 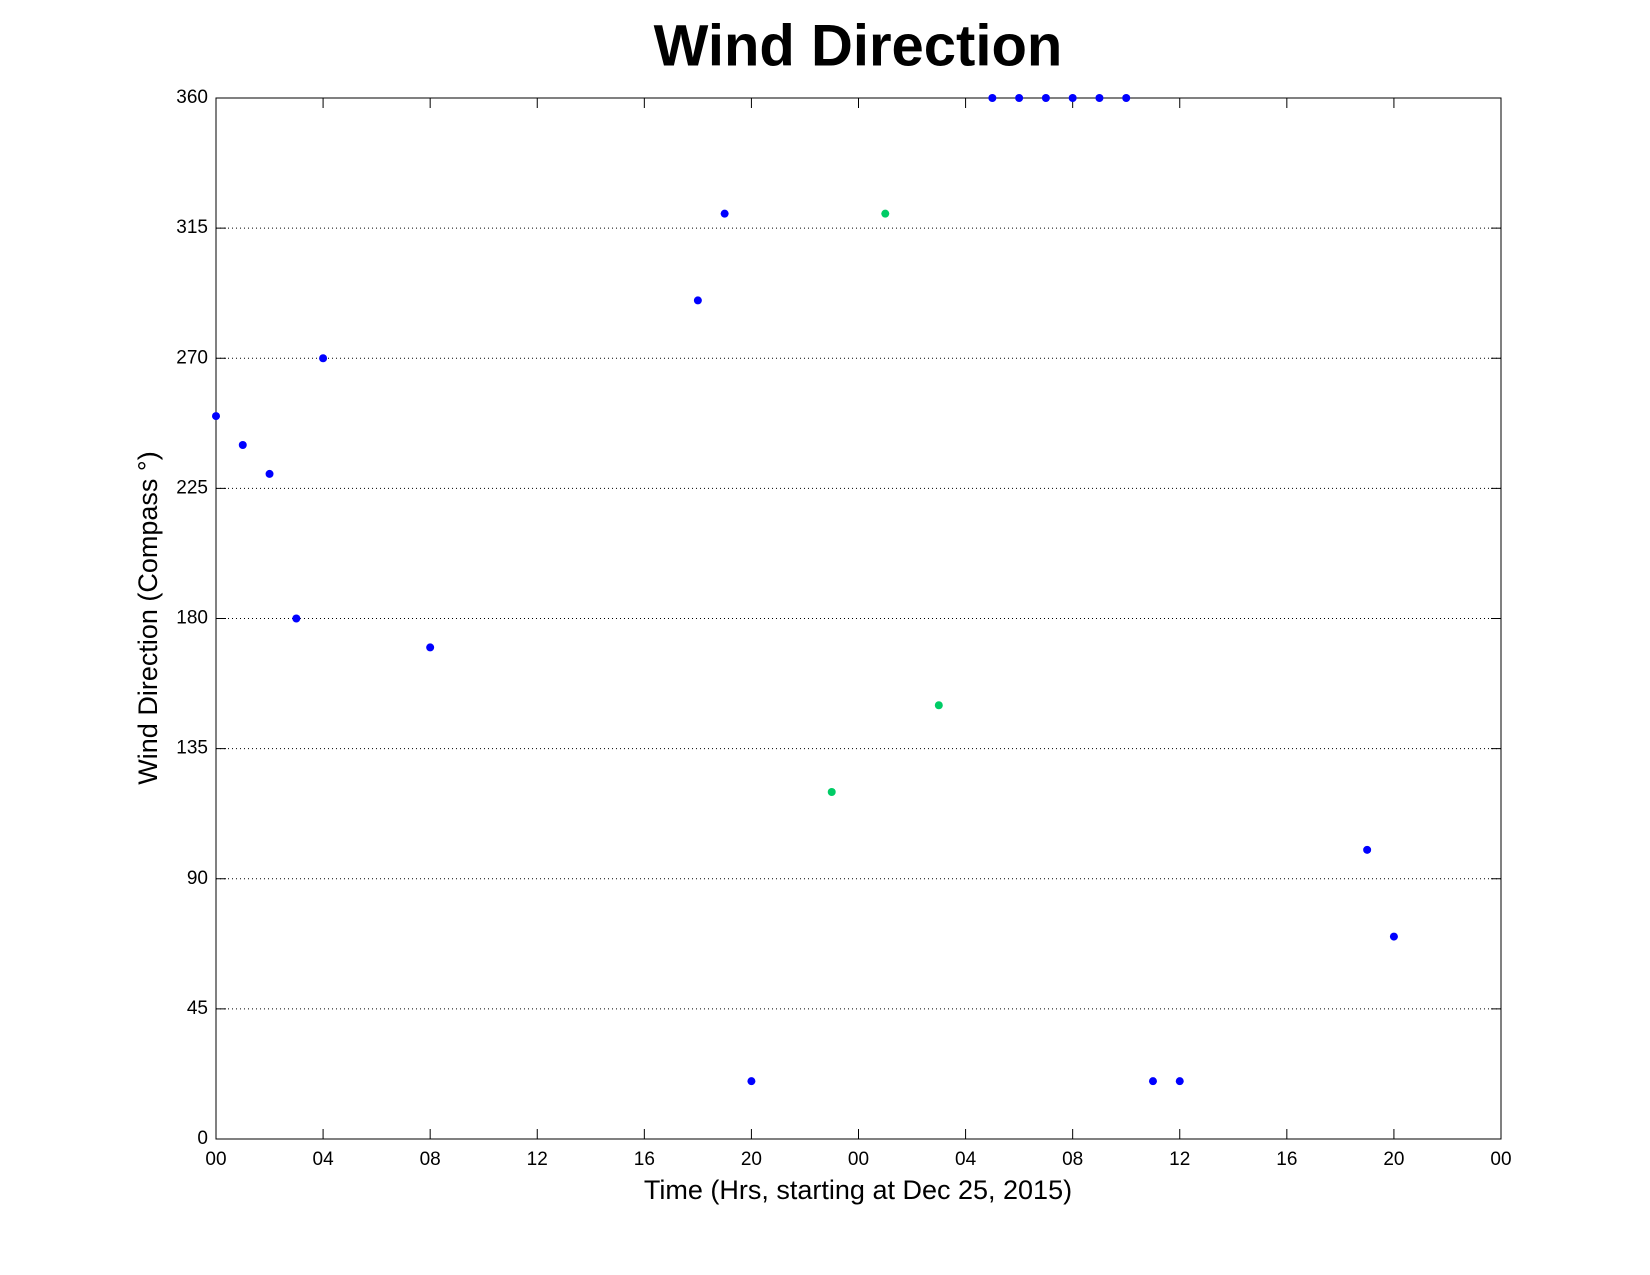 I want to click on y-tick-label: 225, so click(x=192, y=487).